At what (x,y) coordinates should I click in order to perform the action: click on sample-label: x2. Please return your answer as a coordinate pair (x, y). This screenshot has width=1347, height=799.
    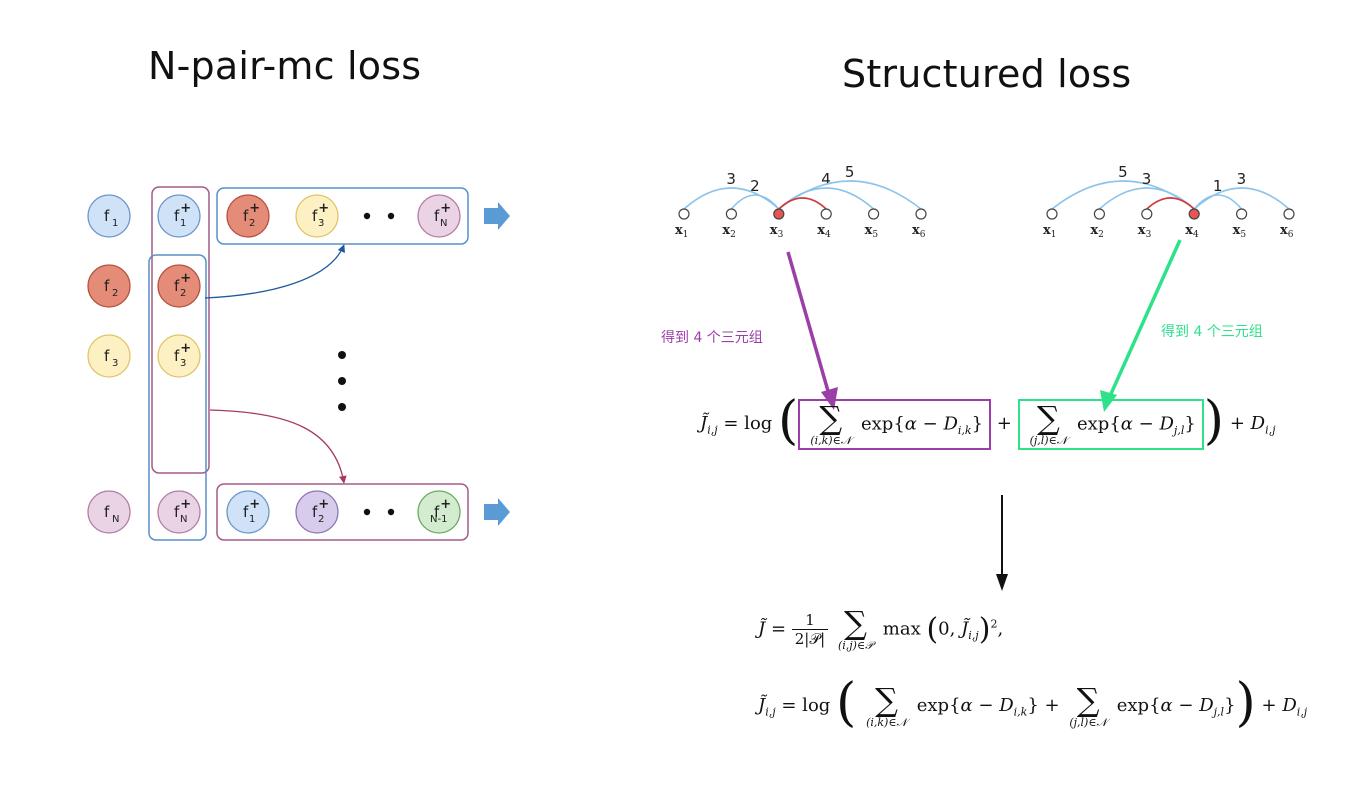
    Looking at the image, I should click on (729, 231).